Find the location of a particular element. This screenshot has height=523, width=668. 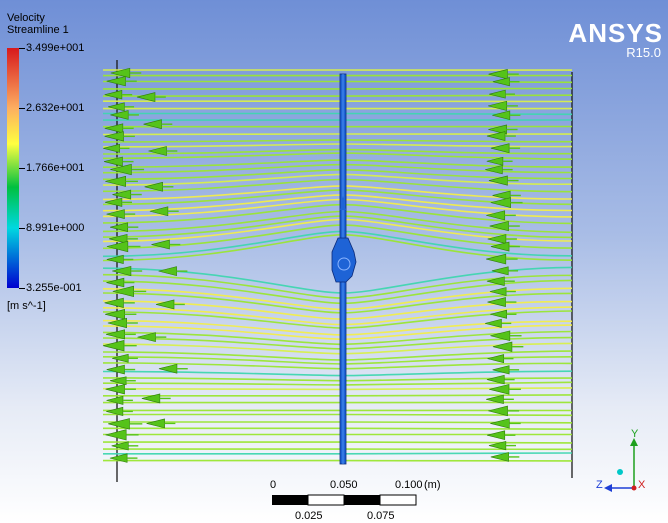

axis-triad-arrows is located at coordinates (621, 465).